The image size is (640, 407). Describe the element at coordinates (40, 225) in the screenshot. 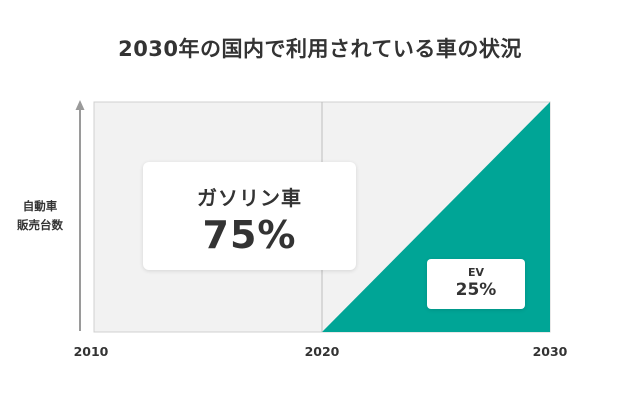

I see `y-axis-label-line-2: 販売台数` at that location.